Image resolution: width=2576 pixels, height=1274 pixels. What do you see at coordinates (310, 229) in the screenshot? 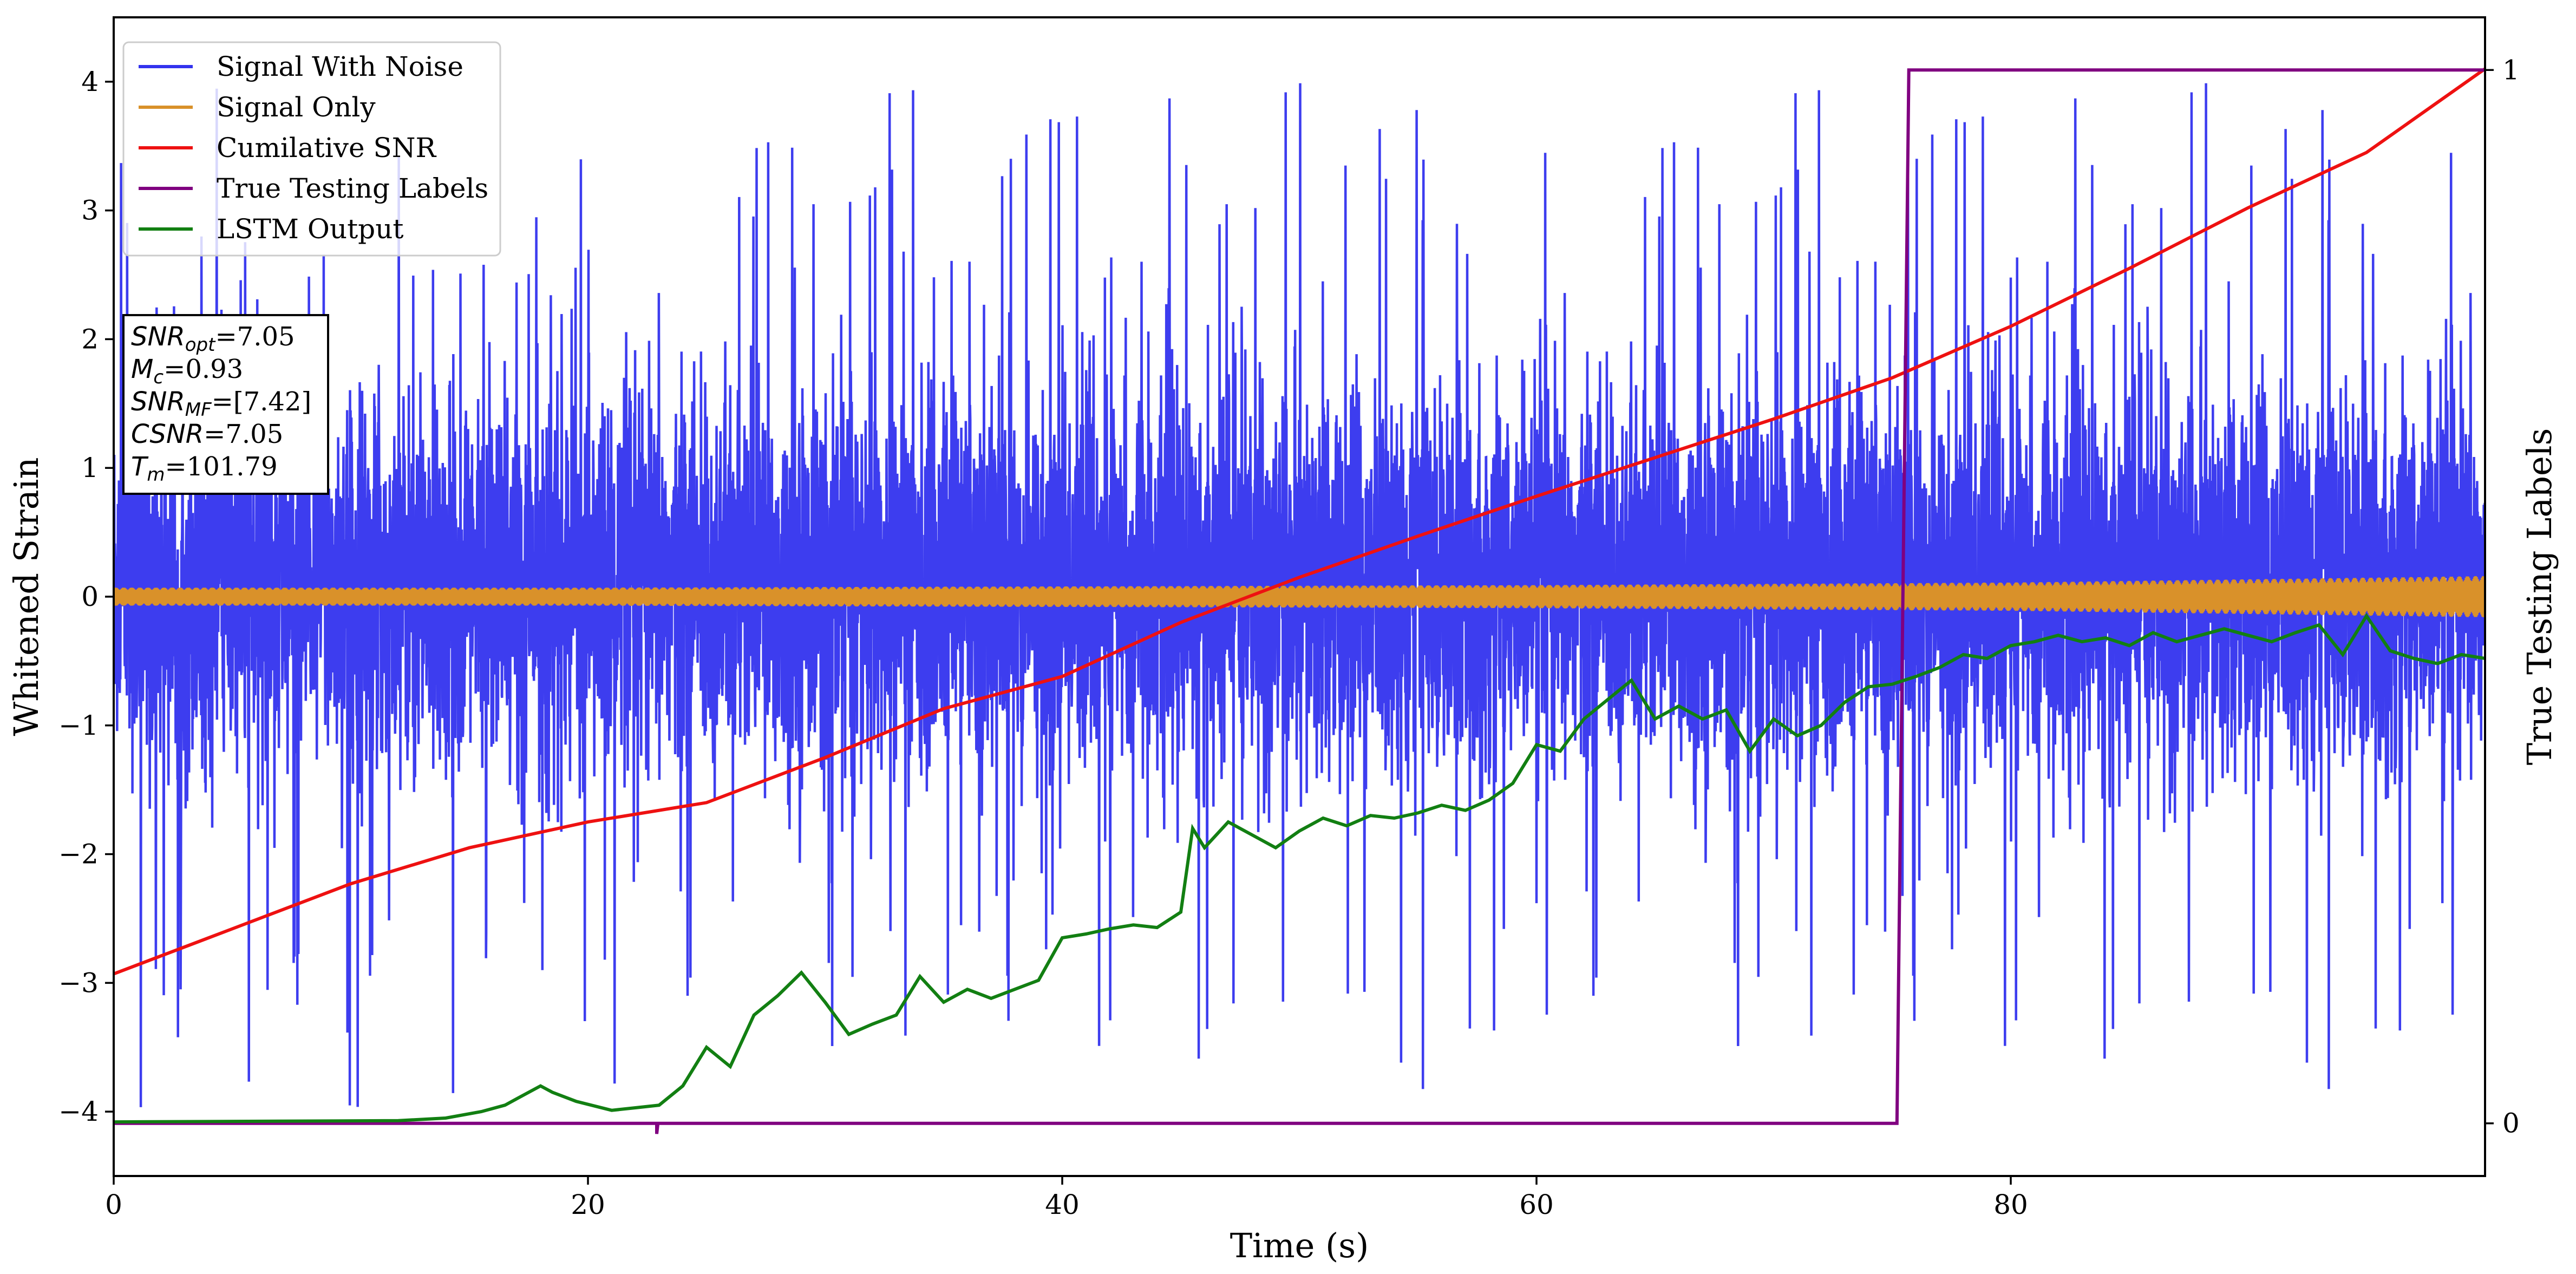
I see `legend-label: LSTM Output` at bounding box center [310, 229].